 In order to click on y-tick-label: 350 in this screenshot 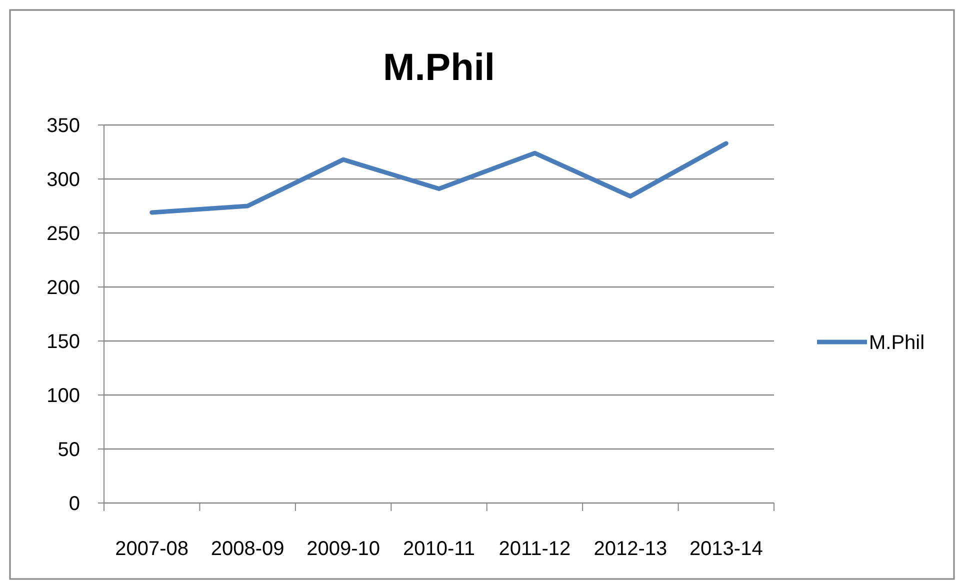, I will do `click(63, 126)`.